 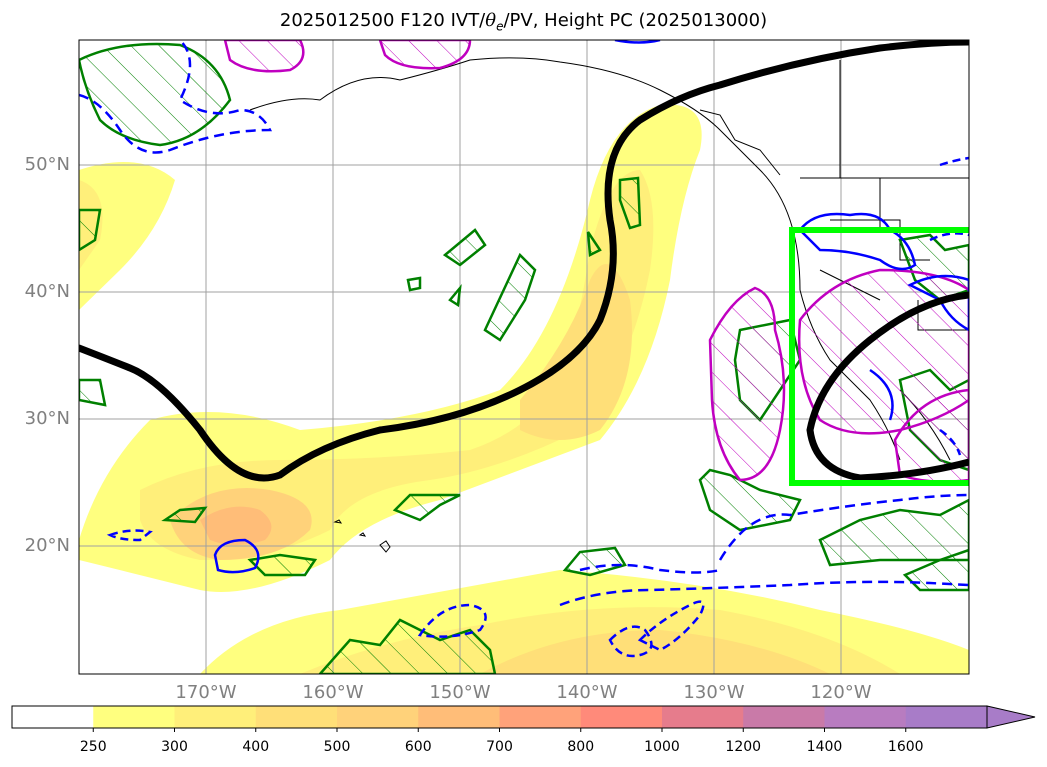 I want to click on colorbar-tick-label: 800, so click(x=581, y=747).